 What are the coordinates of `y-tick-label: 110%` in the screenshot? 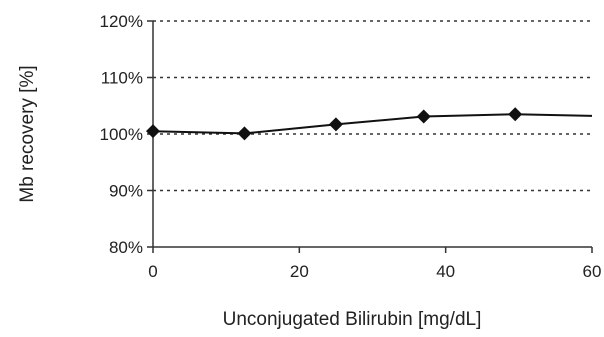 It's located at (122, 78).